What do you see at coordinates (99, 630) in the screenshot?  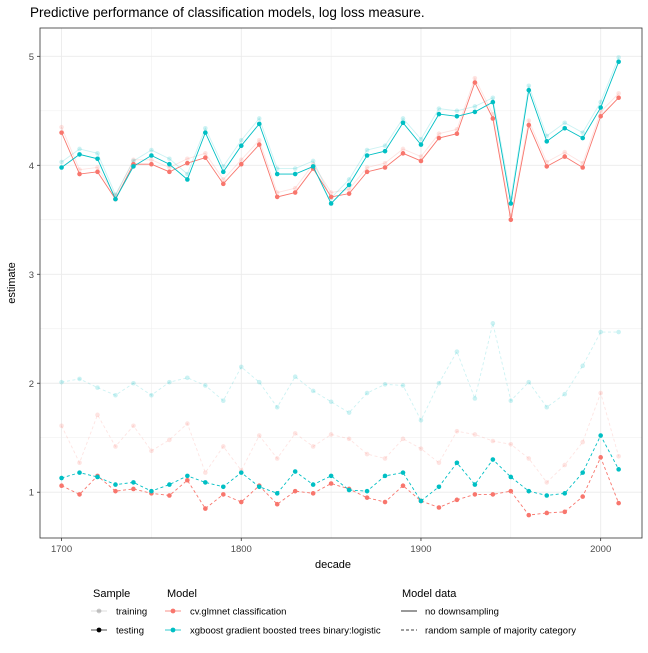 I see `legend-key-testing` at bounding box center [99, 630].